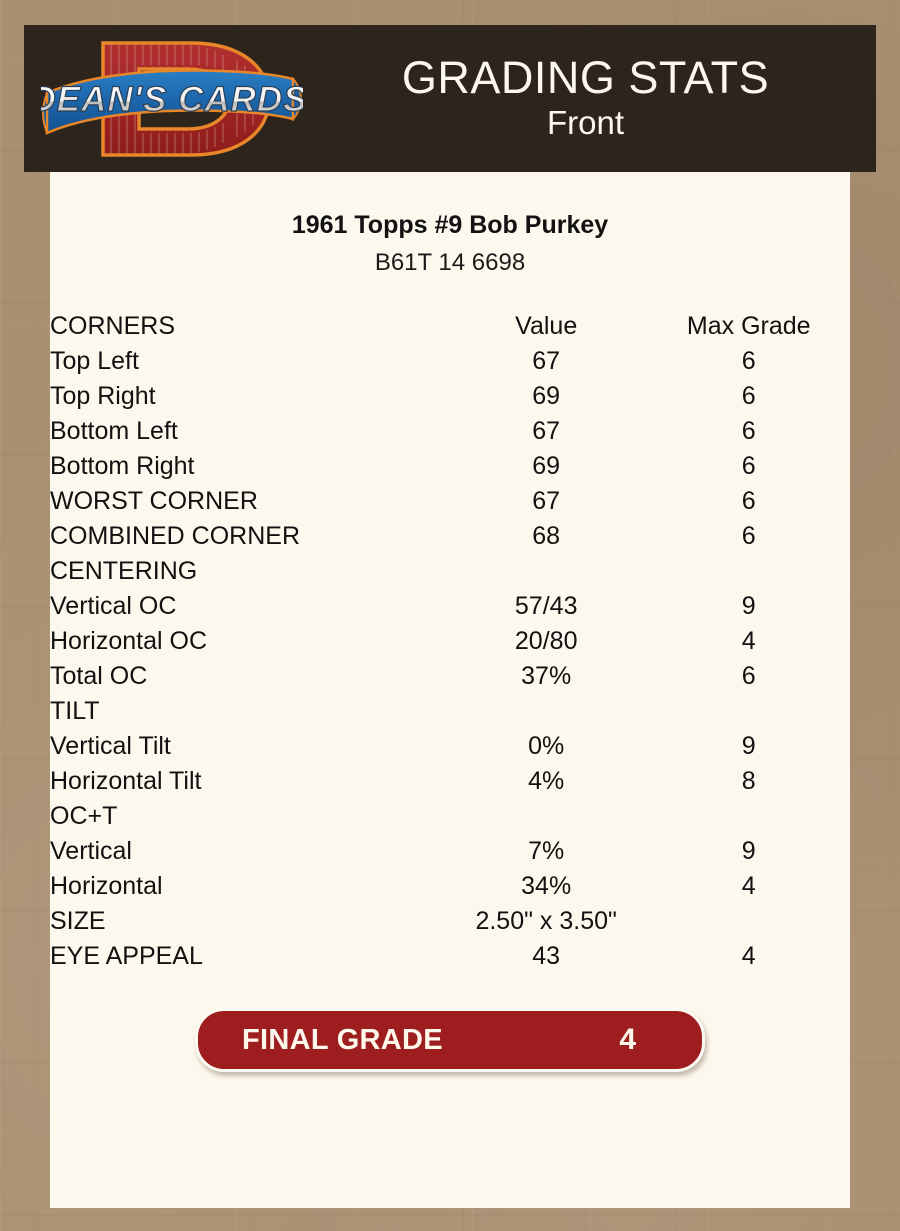  What do you see at coordinates (78, 921) in the screenshot?
I see `row-label: SIZE` at bounding box center [78, 921].